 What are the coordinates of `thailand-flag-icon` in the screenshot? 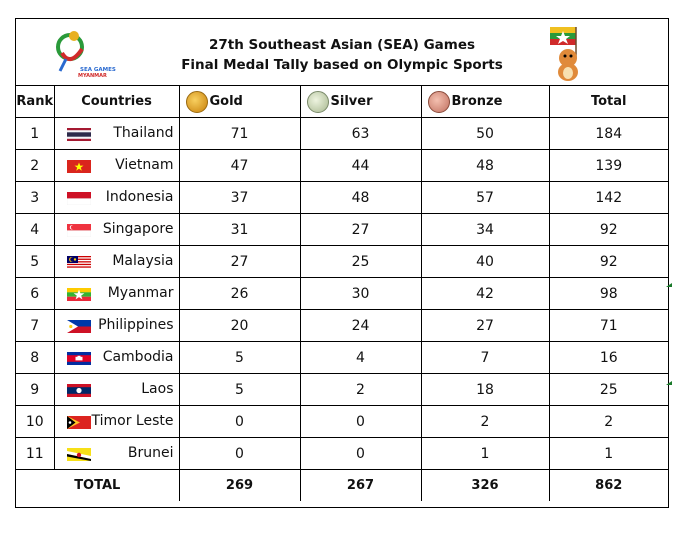 It's located at (78, 134).